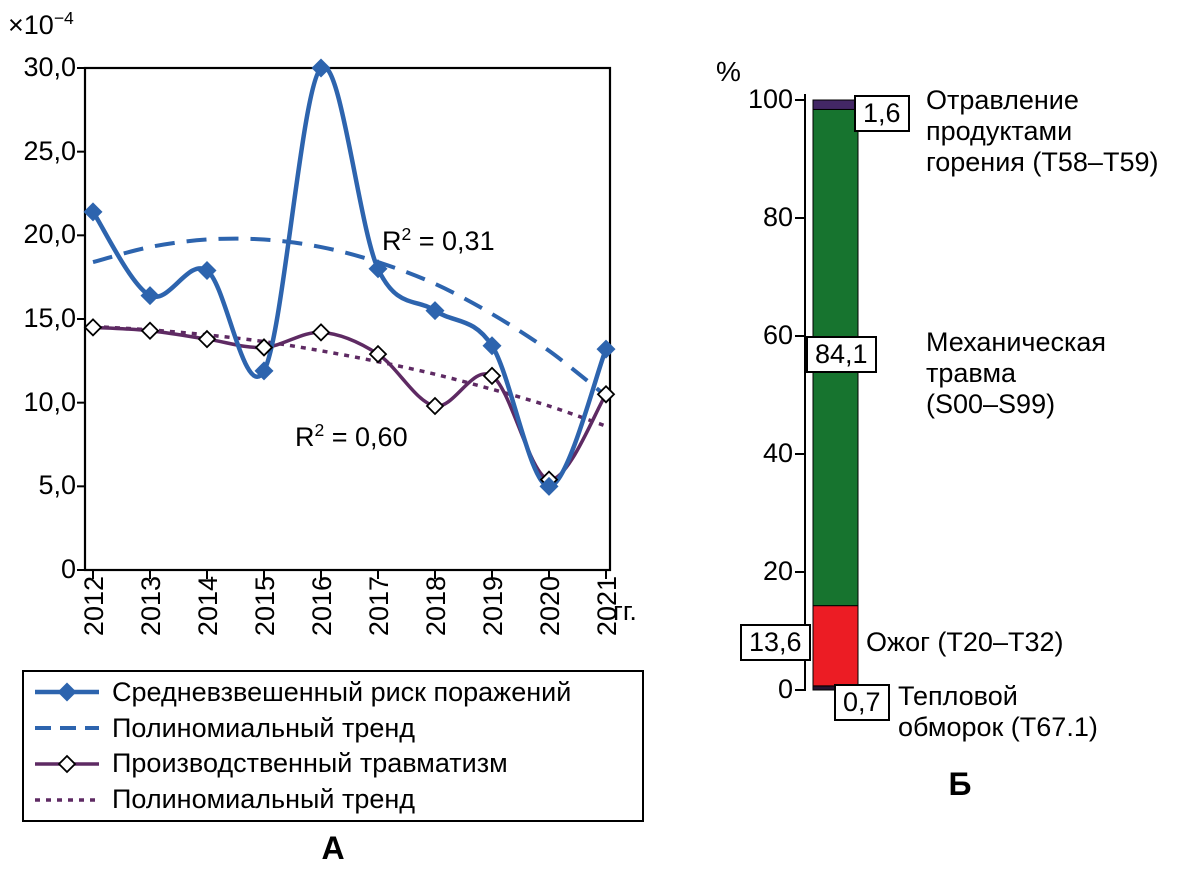 The width and height of the screenshot is (1188, 869). I want to click on legend-label-weighted-risk: Средневзвешенный риск поражений, so click(342, 691).